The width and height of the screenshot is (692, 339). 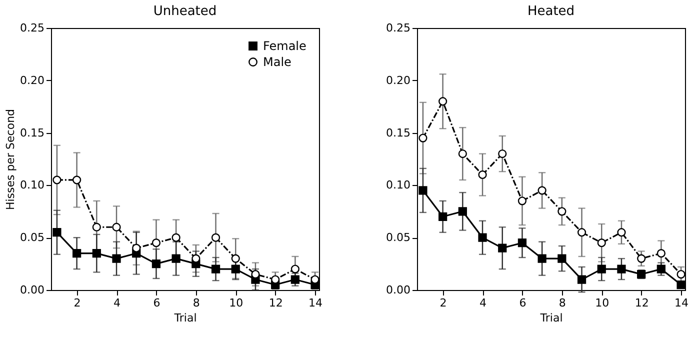 What do you see at coordinates (185, 11) in the screenshot?
I see `chart-title: Unheated` at bounding box center [185, 11].